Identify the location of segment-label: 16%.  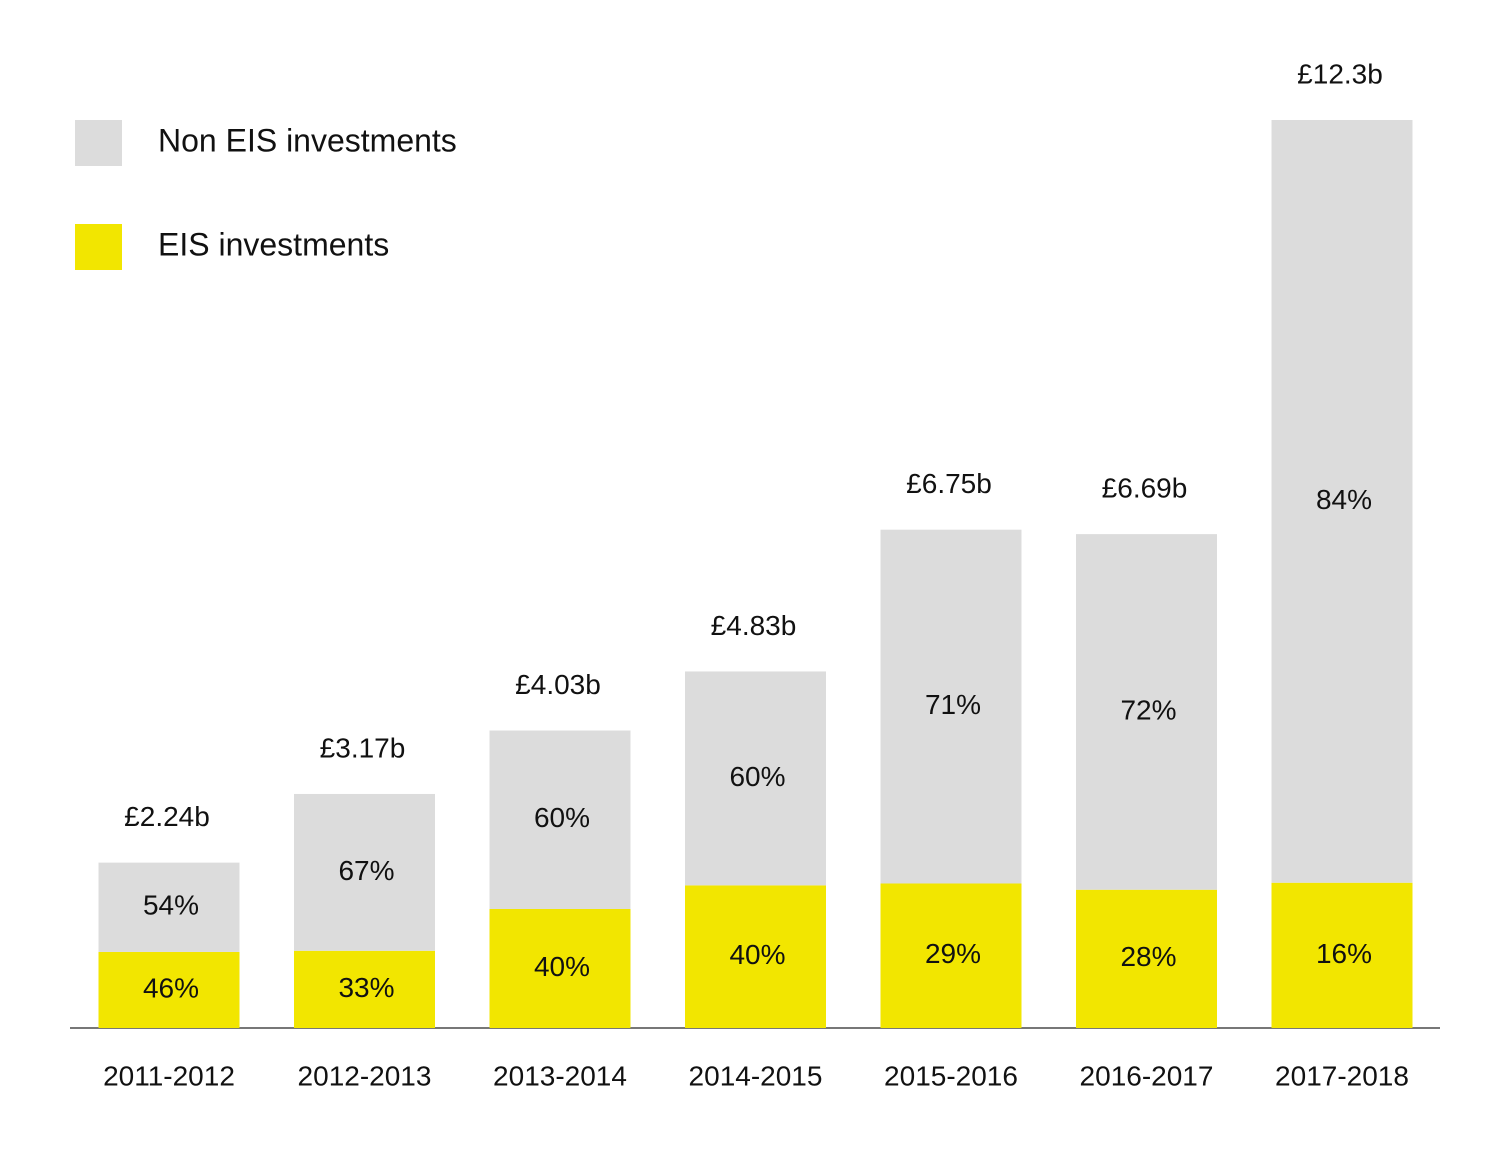
(1344, 953).